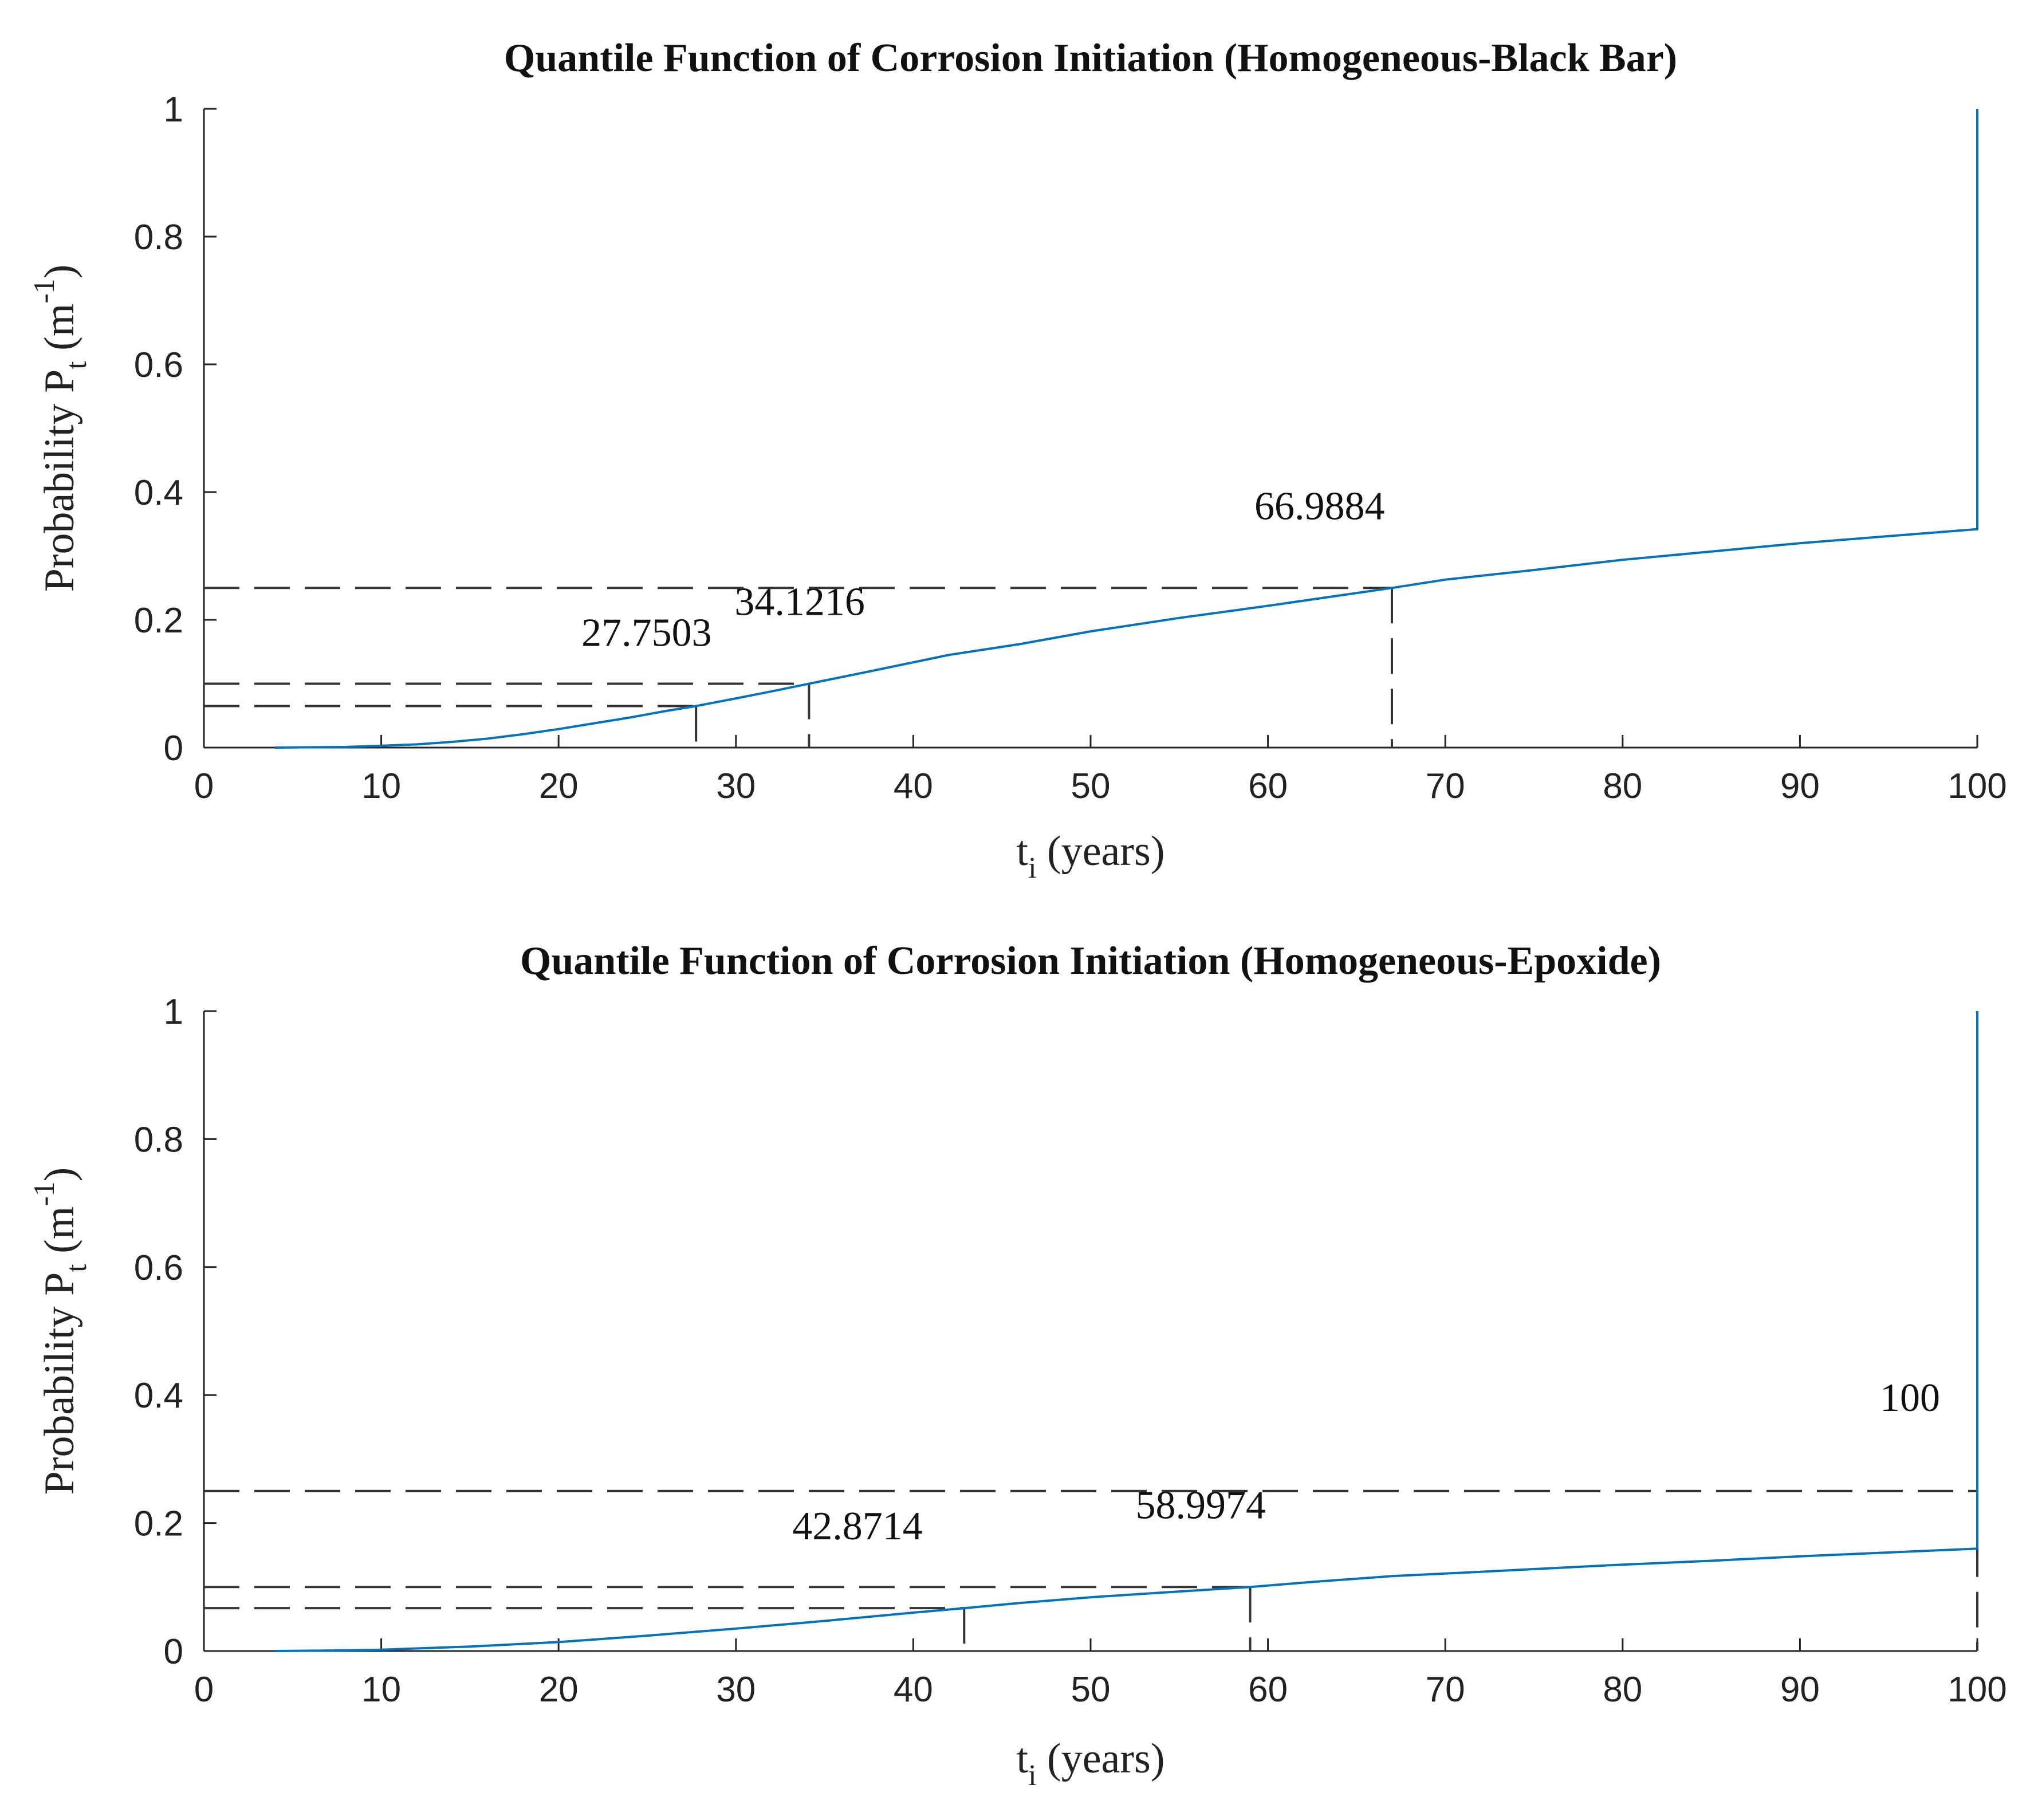 This screenshot has height=1820, width=2034. Describe the element at coordinates (857, 1526) in the screenshot. I see `guide-annotation: 42.8714` at that location.